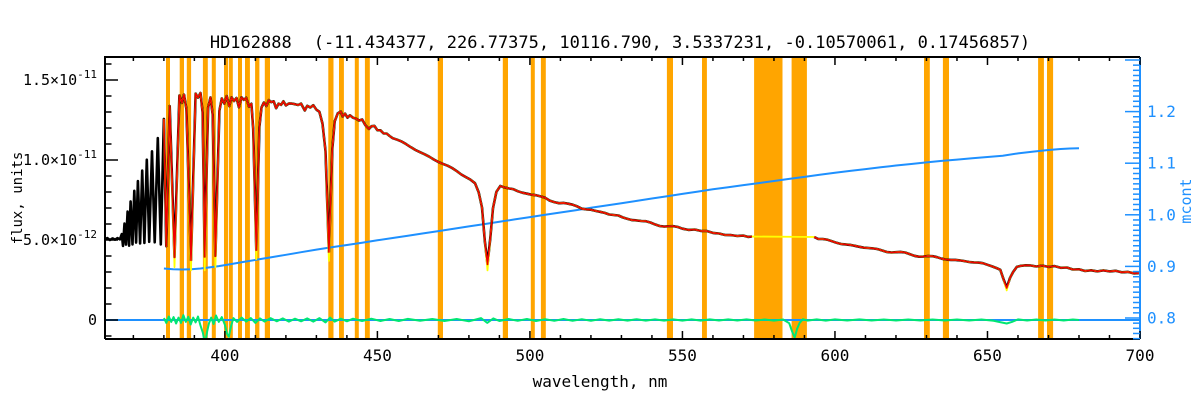 The width and height of the screenshot is (1200, 400). I want to click on mcont-tick-label: 0.8, so click(1161, 317).